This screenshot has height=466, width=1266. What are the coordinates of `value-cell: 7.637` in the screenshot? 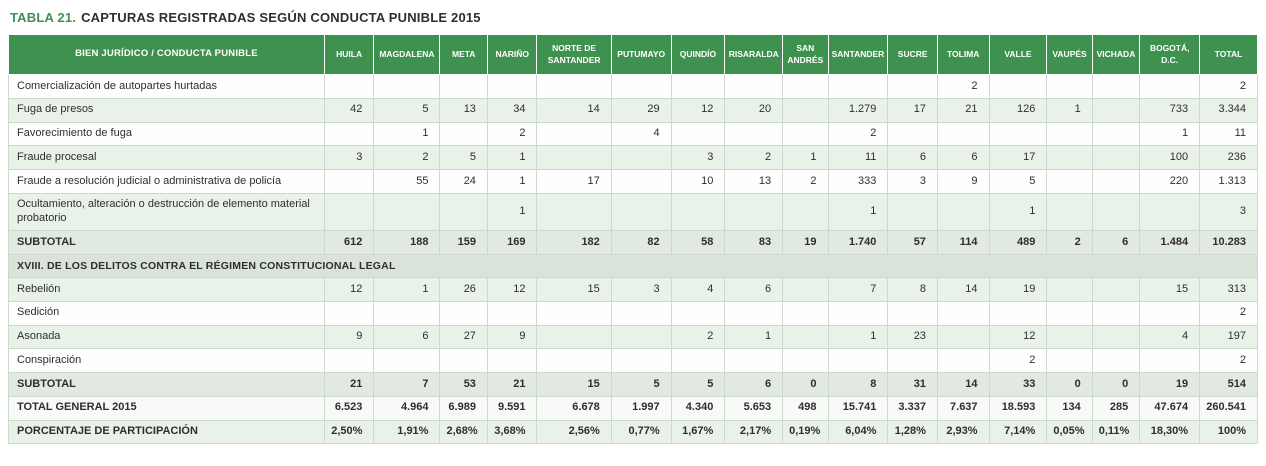 It's located at (963, 408).